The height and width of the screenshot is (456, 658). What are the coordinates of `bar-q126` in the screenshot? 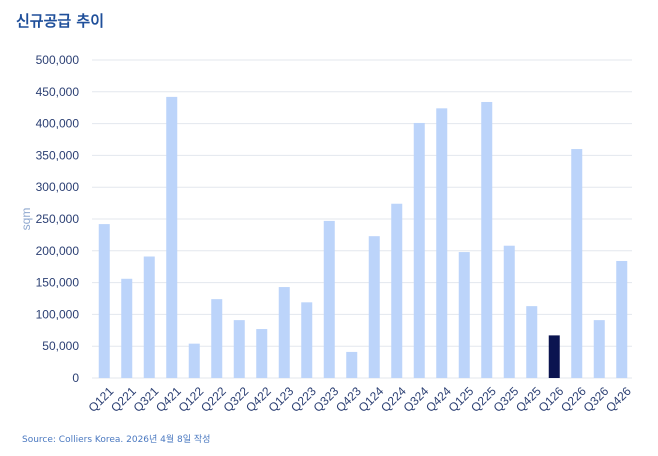 It's located at (554, 356).